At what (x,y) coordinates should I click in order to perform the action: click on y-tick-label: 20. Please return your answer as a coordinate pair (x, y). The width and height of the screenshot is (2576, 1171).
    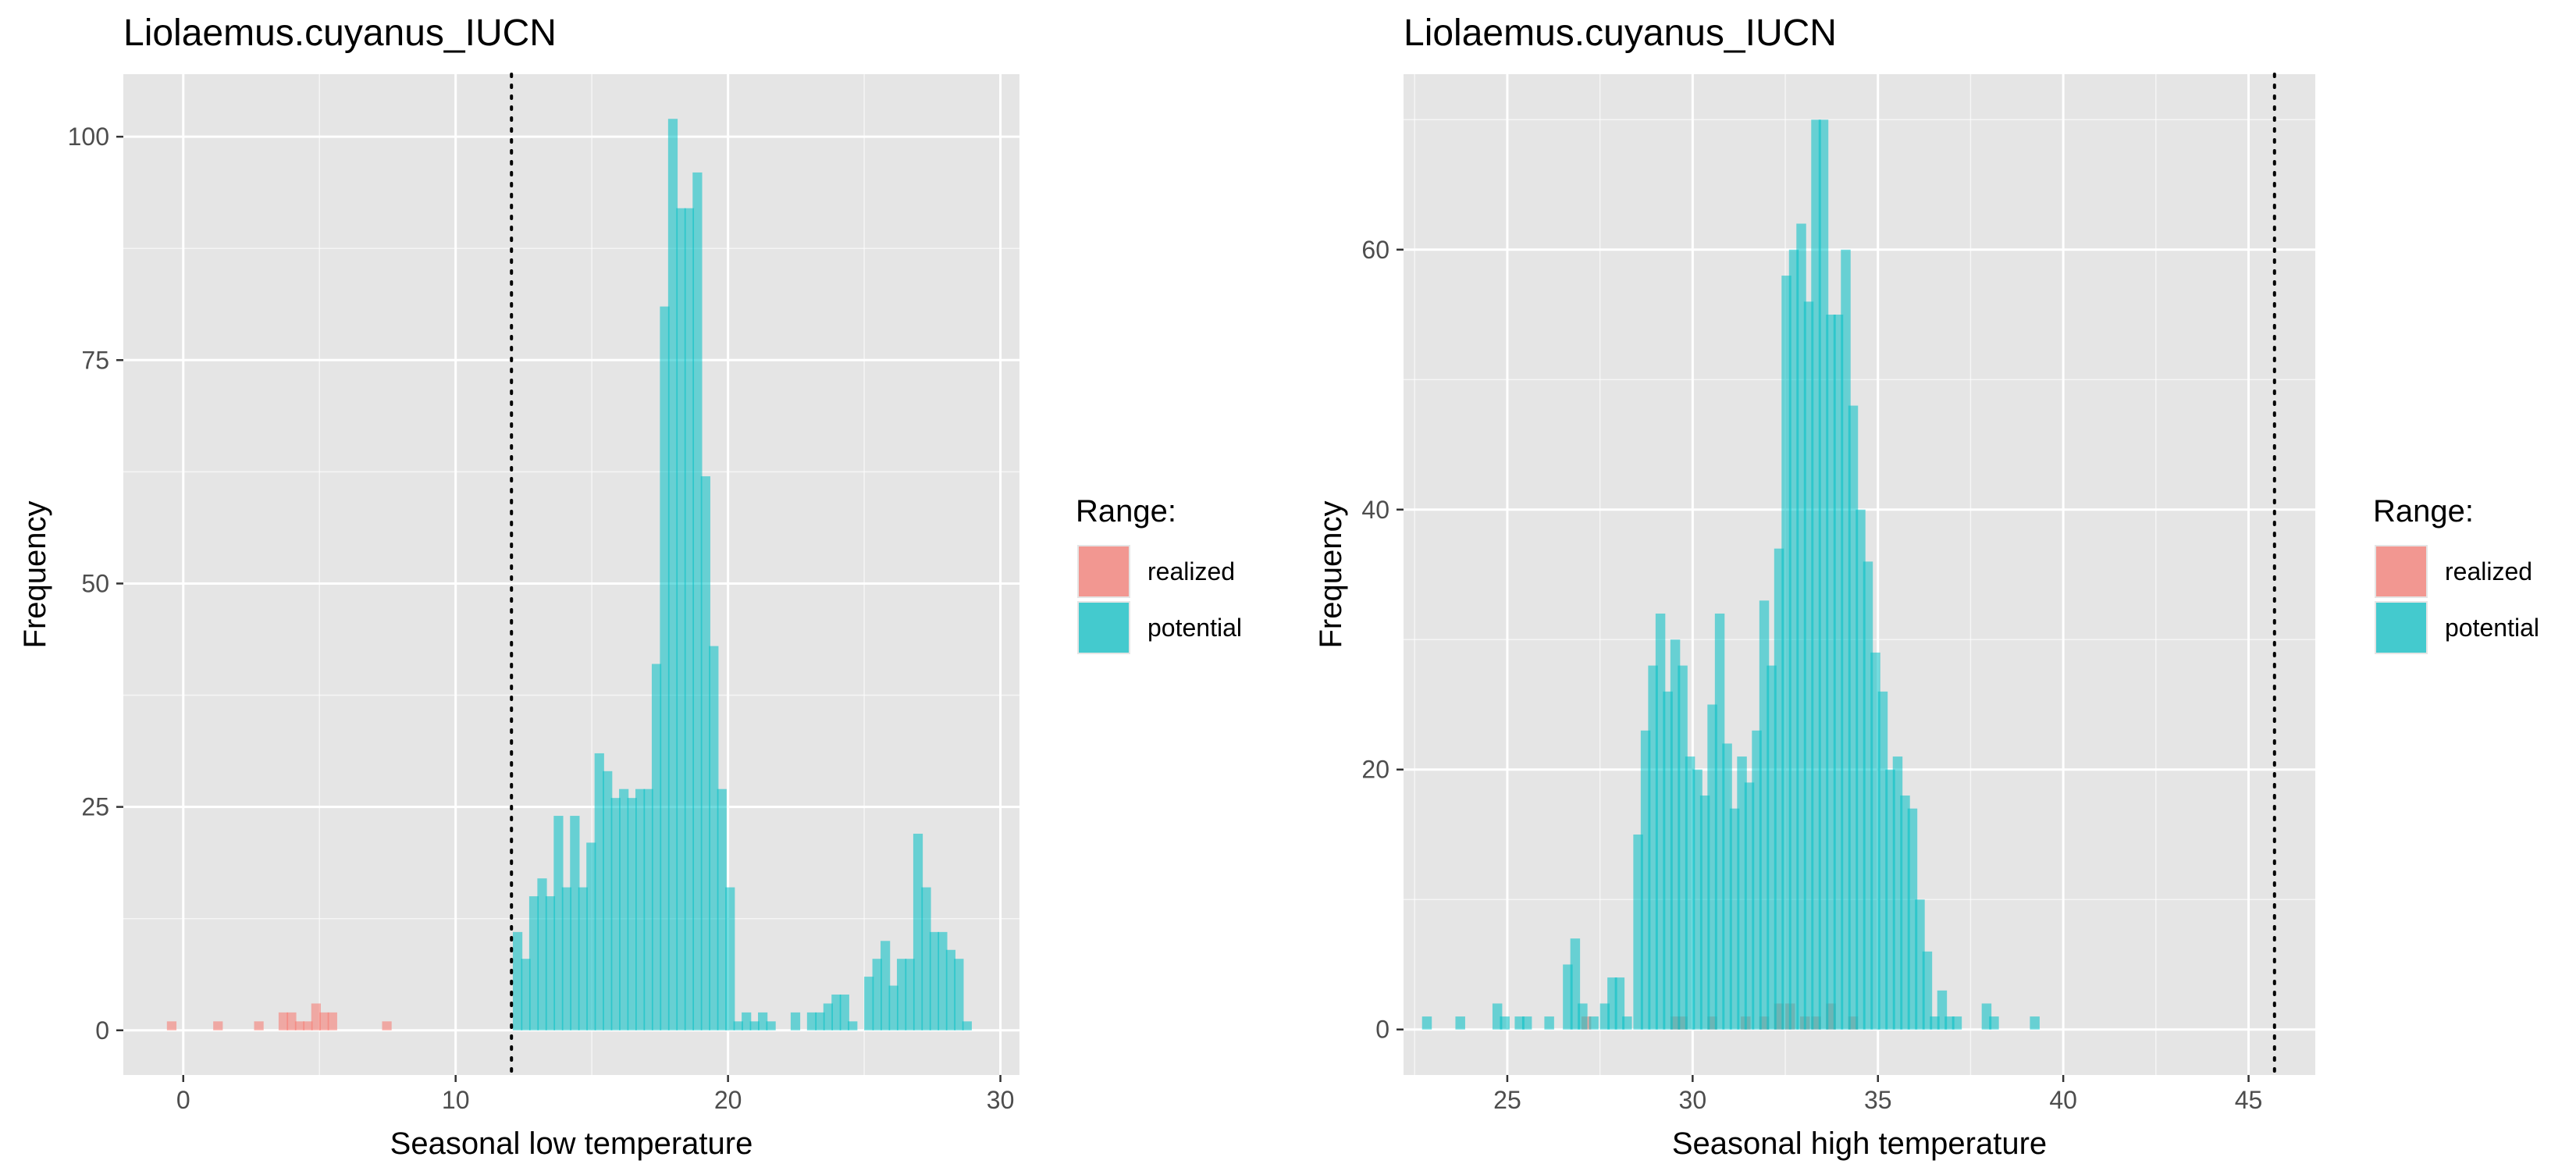
    Looking at the image, I should click on (1375, 770).